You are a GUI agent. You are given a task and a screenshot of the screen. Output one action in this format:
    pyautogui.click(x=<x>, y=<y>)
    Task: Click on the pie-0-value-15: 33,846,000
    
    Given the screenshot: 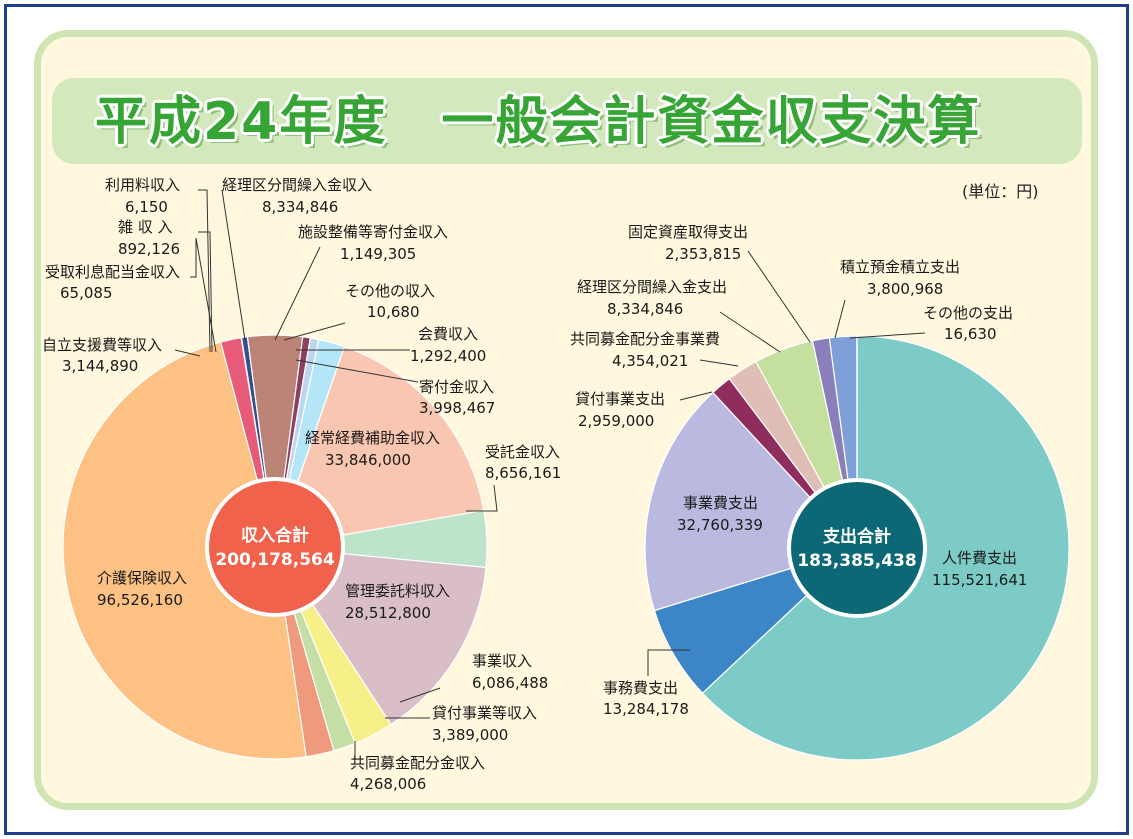 What is the action you would take?
    pyautogui.click(x=368, y=460)
    